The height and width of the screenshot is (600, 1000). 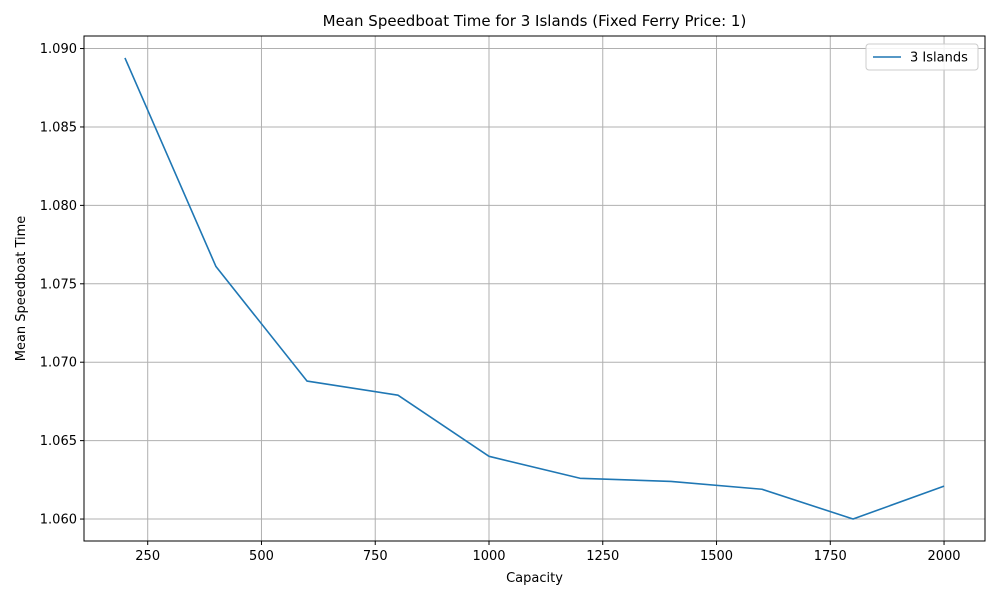 What do you see at coordinates (58, 363) in the screenshot?
I see `y-tick-label: 1.070` at bounding box center [58, 363].